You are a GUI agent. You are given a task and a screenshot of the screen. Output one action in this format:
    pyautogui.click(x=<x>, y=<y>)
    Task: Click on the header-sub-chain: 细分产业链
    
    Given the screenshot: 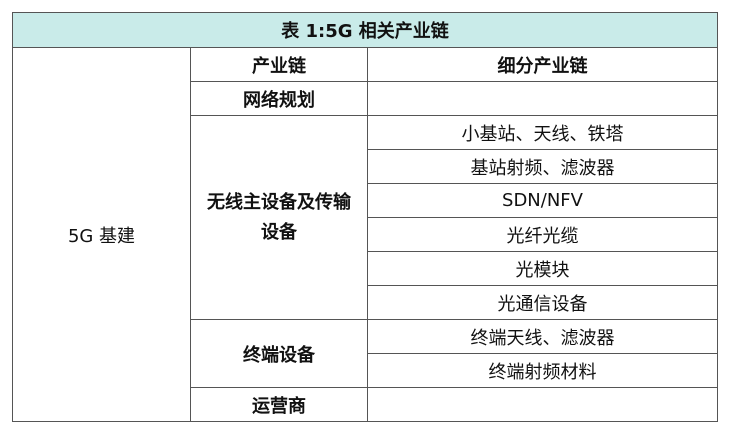 What is the action you would take?
    pyautogui.click(x=542, y=64)
    